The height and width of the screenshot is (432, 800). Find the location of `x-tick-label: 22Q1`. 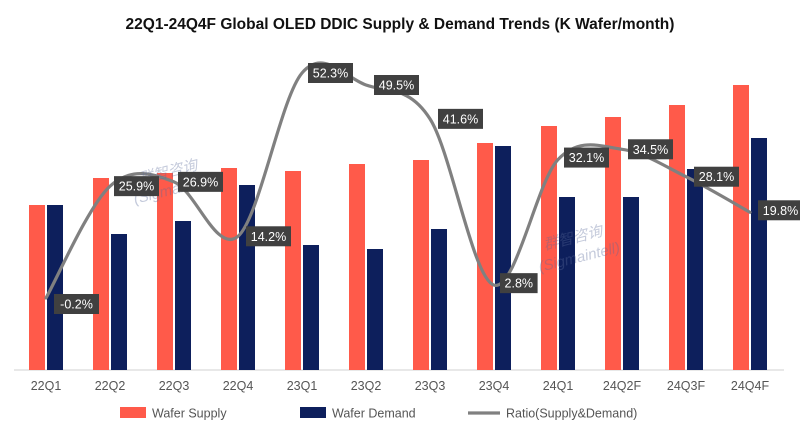

x-tick-label: 22Q1 is located at coordinates (46, 386).